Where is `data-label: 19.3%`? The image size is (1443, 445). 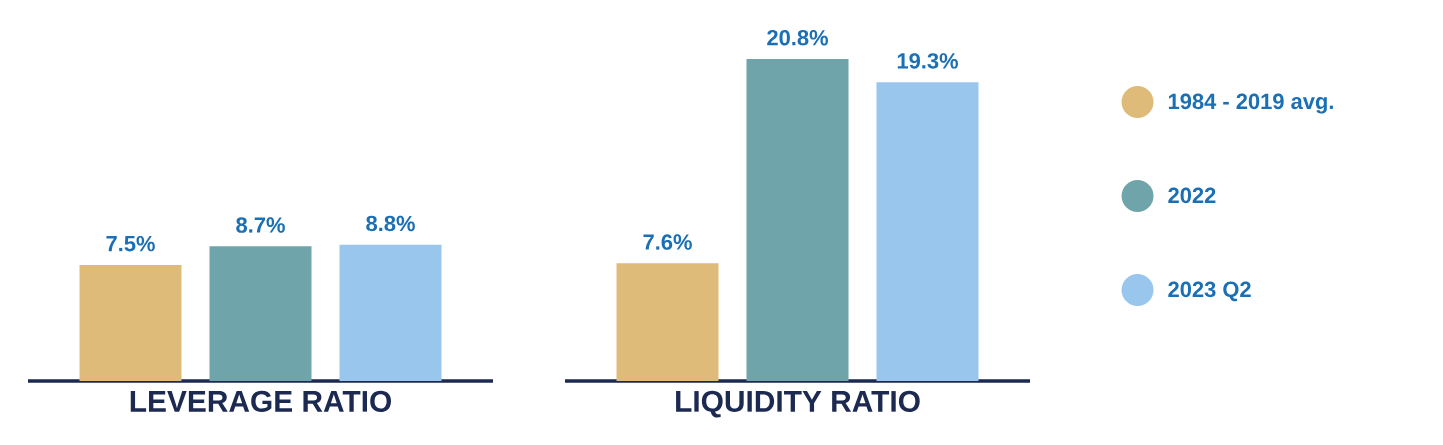 data-label: 19.3% is located at coordinates (927, 61).